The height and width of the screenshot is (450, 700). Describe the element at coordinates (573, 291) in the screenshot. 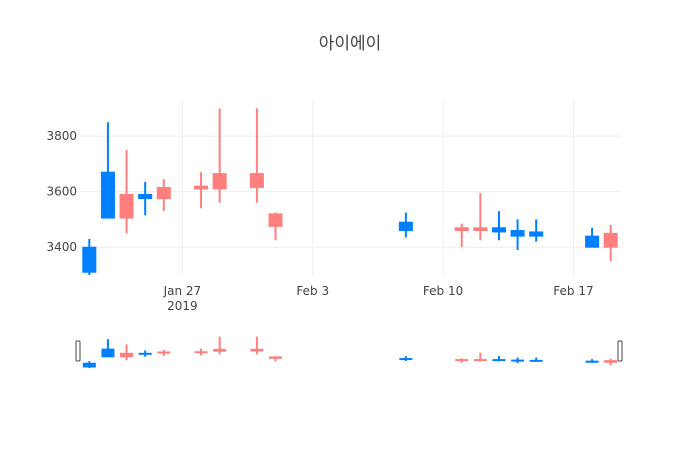

I see `x-tick-label: Feb 17` at that location.